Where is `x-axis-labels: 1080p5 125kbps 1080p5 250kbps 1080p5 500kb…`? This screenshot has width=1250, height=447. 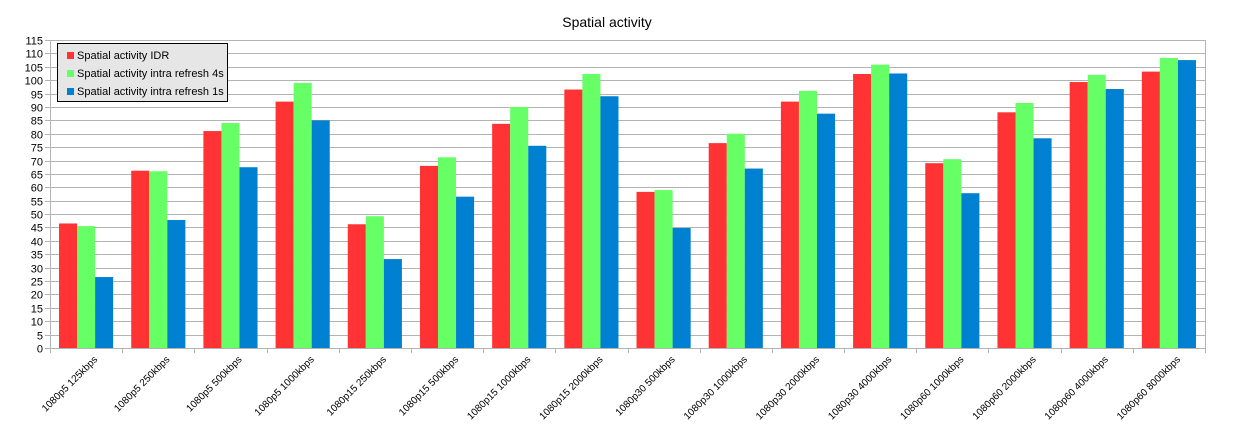 x-axis-labels: 1080p5 125kbps 1080p5 250kbps 1080p5 500kb… is located at coordinates (611, 388).